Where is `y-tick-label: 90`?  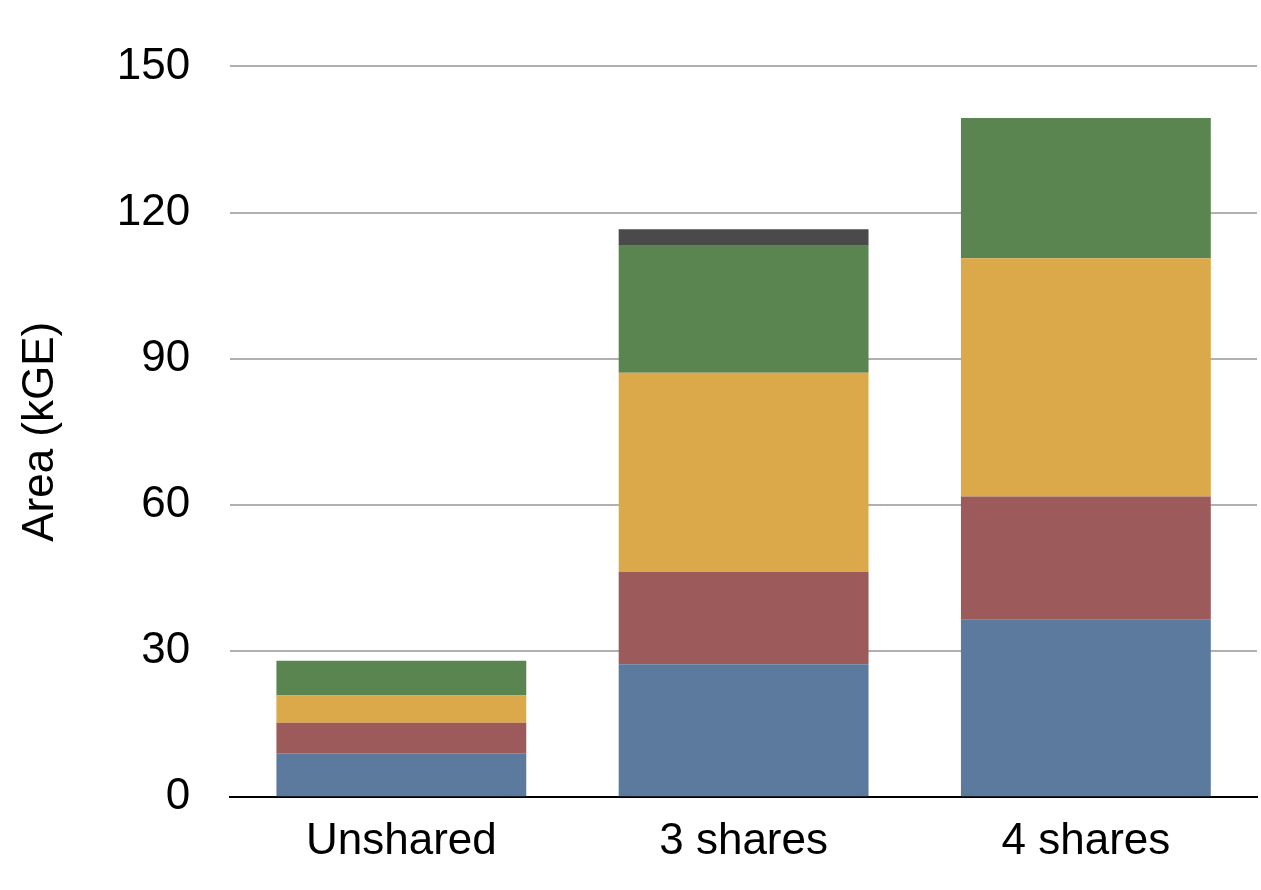 y-tick-label: 90 is located at coordinates (166, 355).